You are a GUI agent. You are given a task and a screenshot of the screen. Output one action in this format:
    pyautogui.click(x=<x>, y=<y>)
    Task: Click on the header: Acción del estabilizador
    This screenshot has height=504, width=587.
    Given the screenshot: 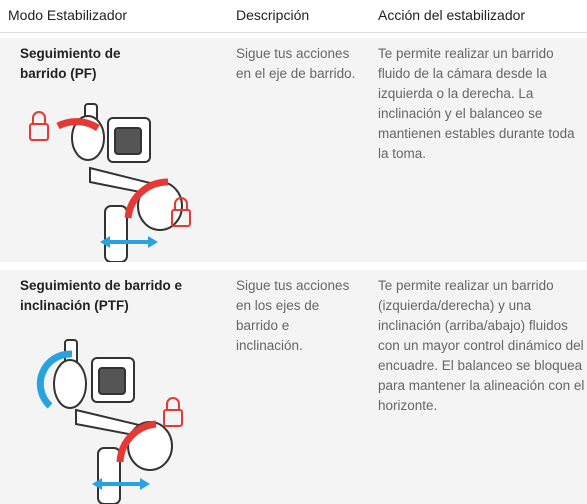 What is the action you would take?
    pyautogui.click(x=452, y=15)
    